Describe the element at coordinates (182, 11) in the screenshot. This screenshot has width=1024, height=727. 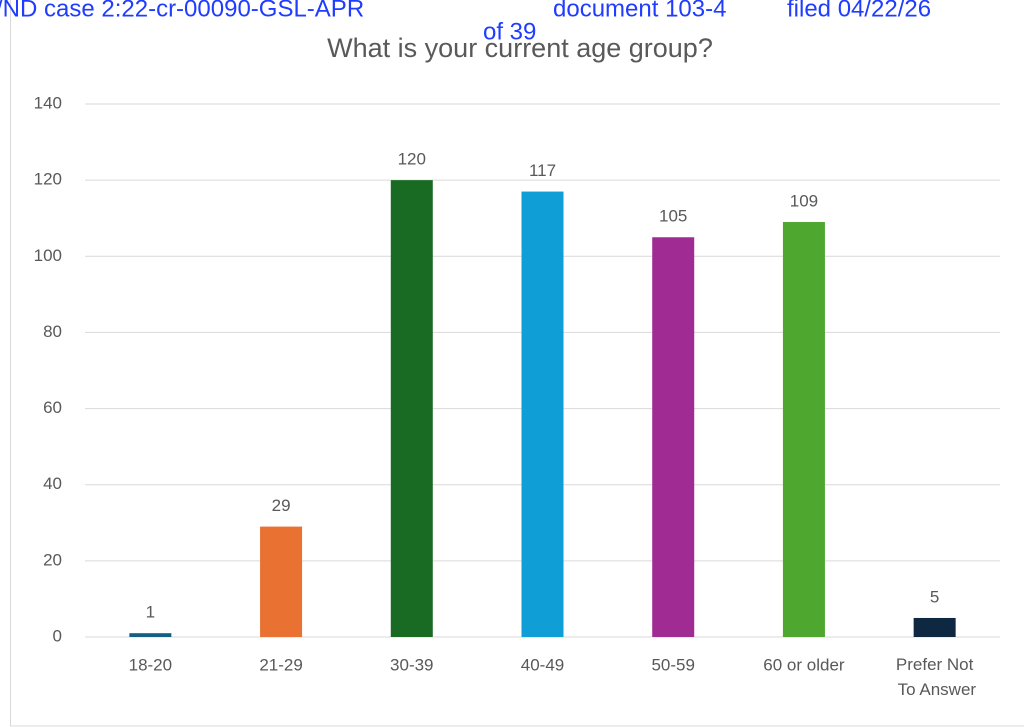
I see `header-annotation: /ND case 2:22-cr-00090-GSL-APR` at that location.